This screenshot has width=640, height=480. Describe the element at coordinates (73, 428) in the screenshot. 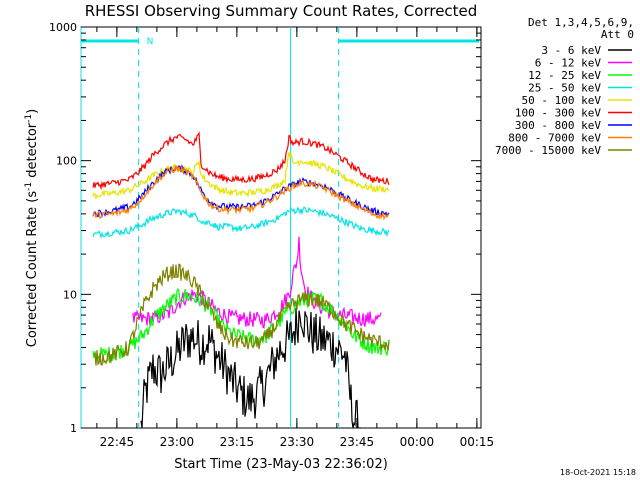

I see `y-tick-label: 1` at that location.